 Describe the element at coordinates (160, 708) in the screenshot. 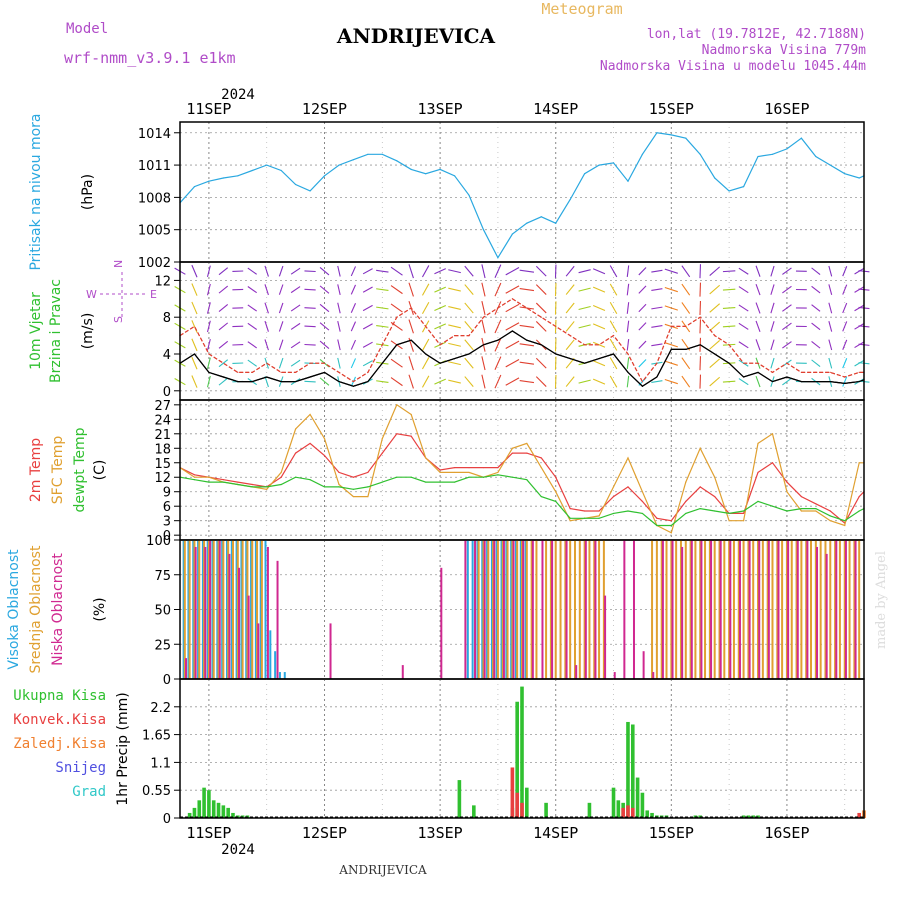

I see `y-tick-label: 2.2` at that location.